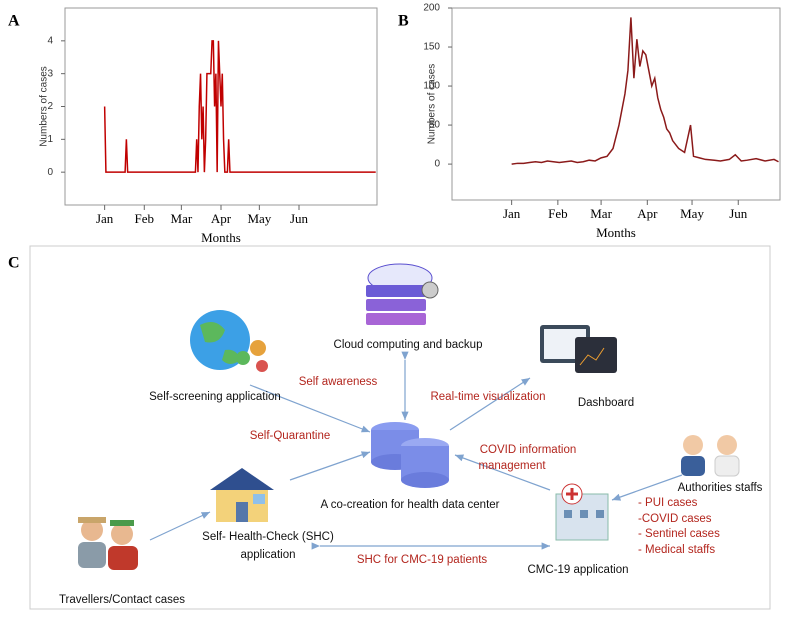 The image size is (789, 618). Describe the element at coordinates (410, 455) in the screenshot. I see `database-icon` at that location.